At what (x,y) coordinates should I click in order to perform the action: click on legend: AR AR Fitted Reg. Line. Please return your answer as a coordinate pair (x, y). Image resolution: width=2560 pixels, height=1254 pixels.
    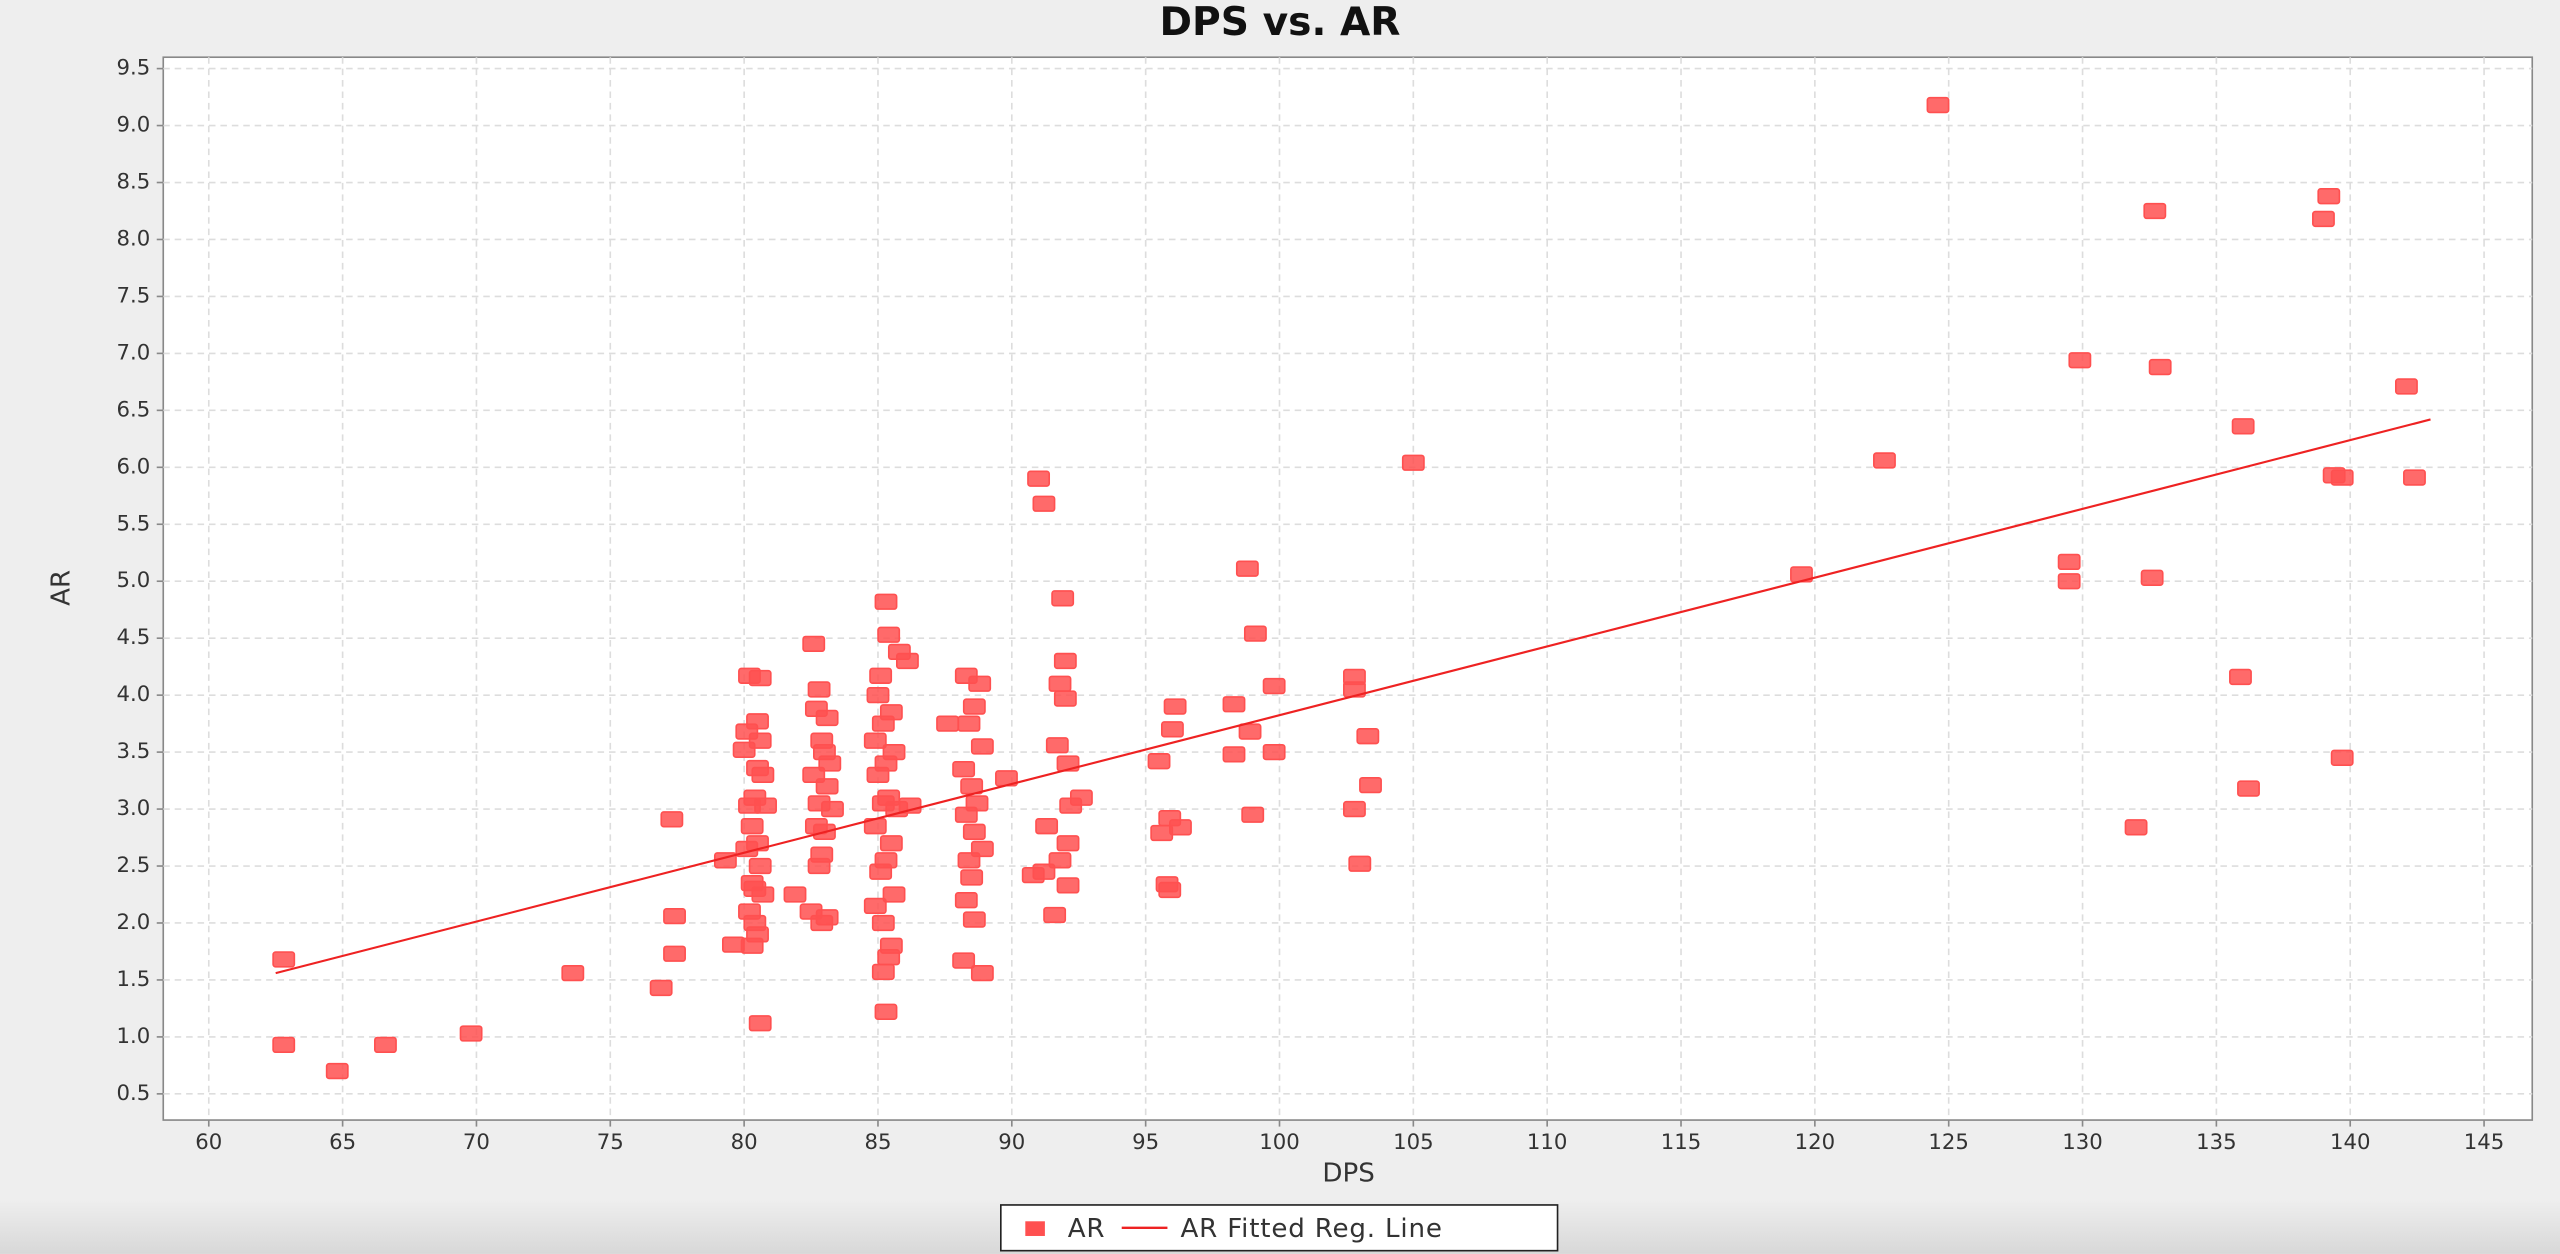
    Looking at the image, I should click on (1279, 1228).